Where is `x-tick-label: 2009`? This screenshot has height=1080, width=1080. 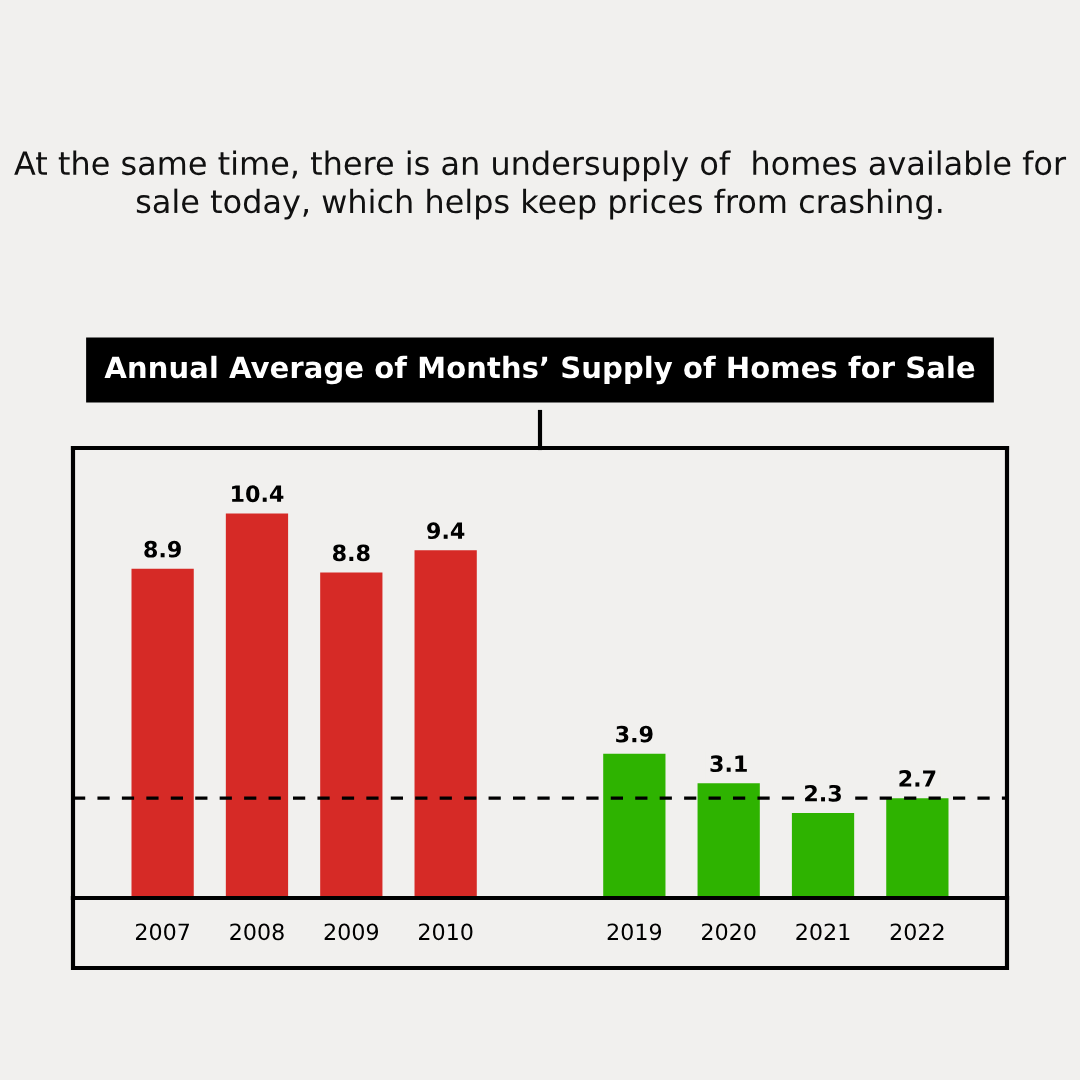
x-tick-label: 2009 is located at coordinates (351, 932).